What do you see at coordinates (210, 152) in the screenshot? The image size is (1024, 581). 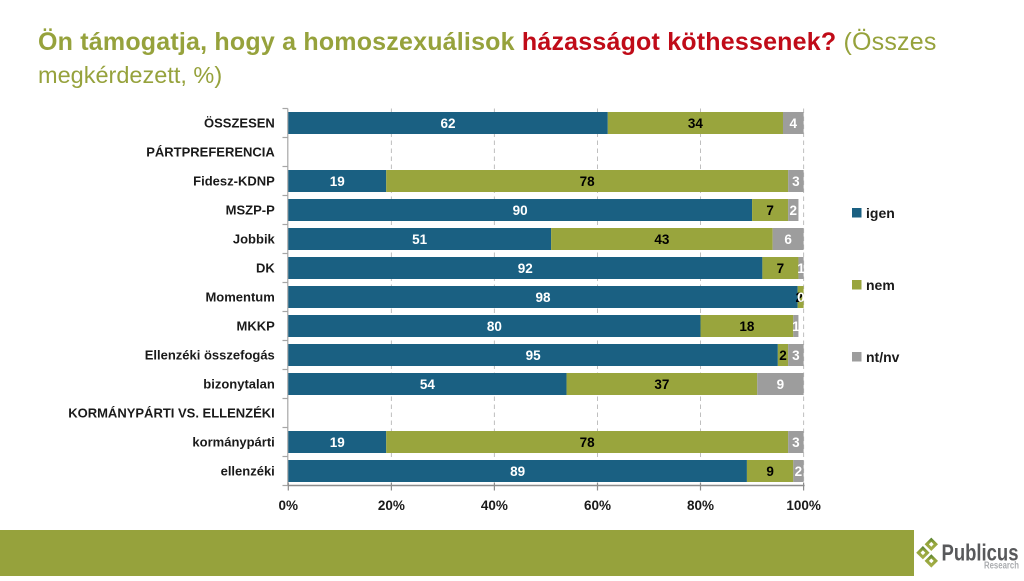 I see `svg-text: PÁRTPREFERENCIA` at bounding box center [210, 152].